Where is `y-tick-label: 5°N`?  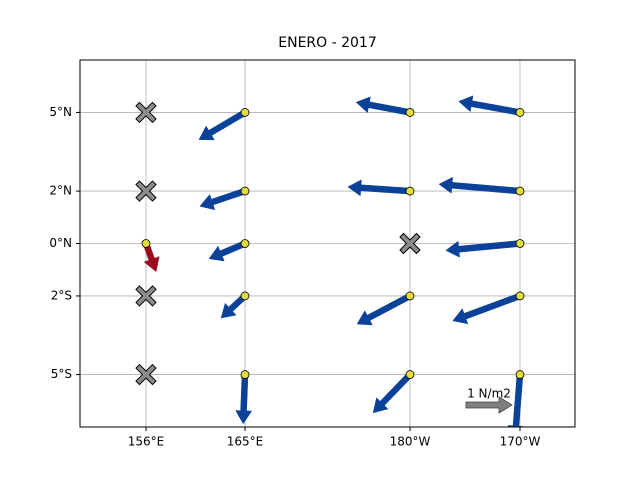 y-tick-label: 5°N is located at coordinates (60, 112).